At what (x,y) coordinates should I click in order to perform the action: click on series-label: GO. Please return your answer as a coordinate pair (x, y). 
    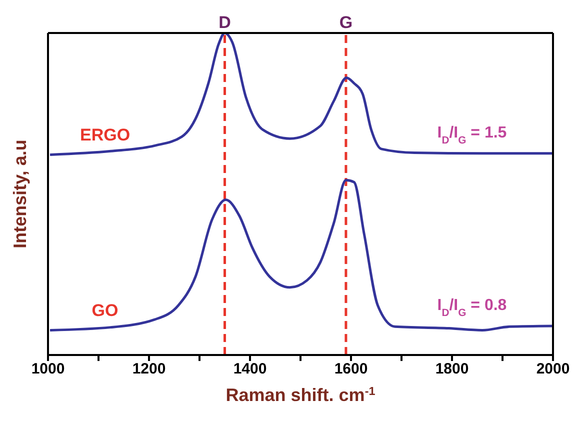
    Looking at the image, I should click on (105, 310).